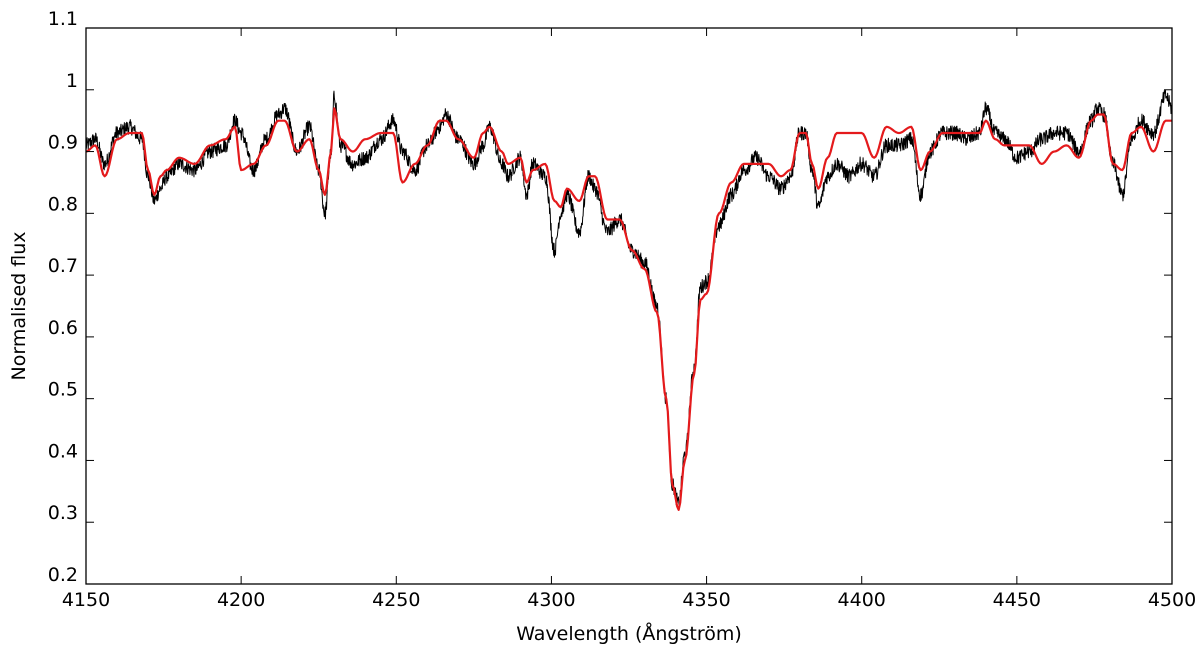  Describe the element at coordinates (63, 390) in the screenshot. I see `y-tick-label: 0.5` at that location.